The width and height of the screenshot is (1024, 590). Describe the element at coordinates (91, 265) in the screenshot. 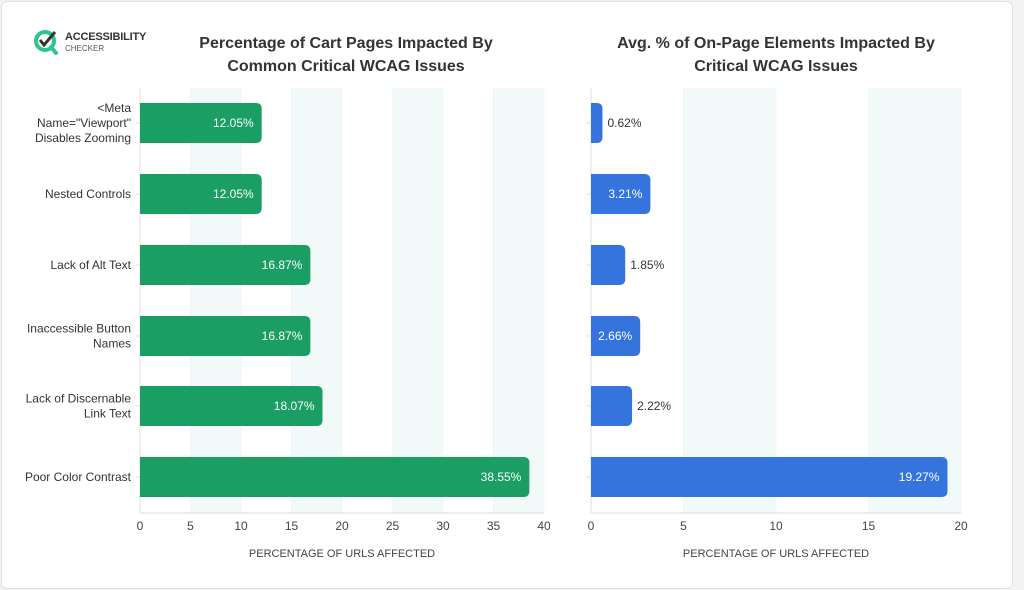

I see `category-label: Lack of Alt Text` at that location.